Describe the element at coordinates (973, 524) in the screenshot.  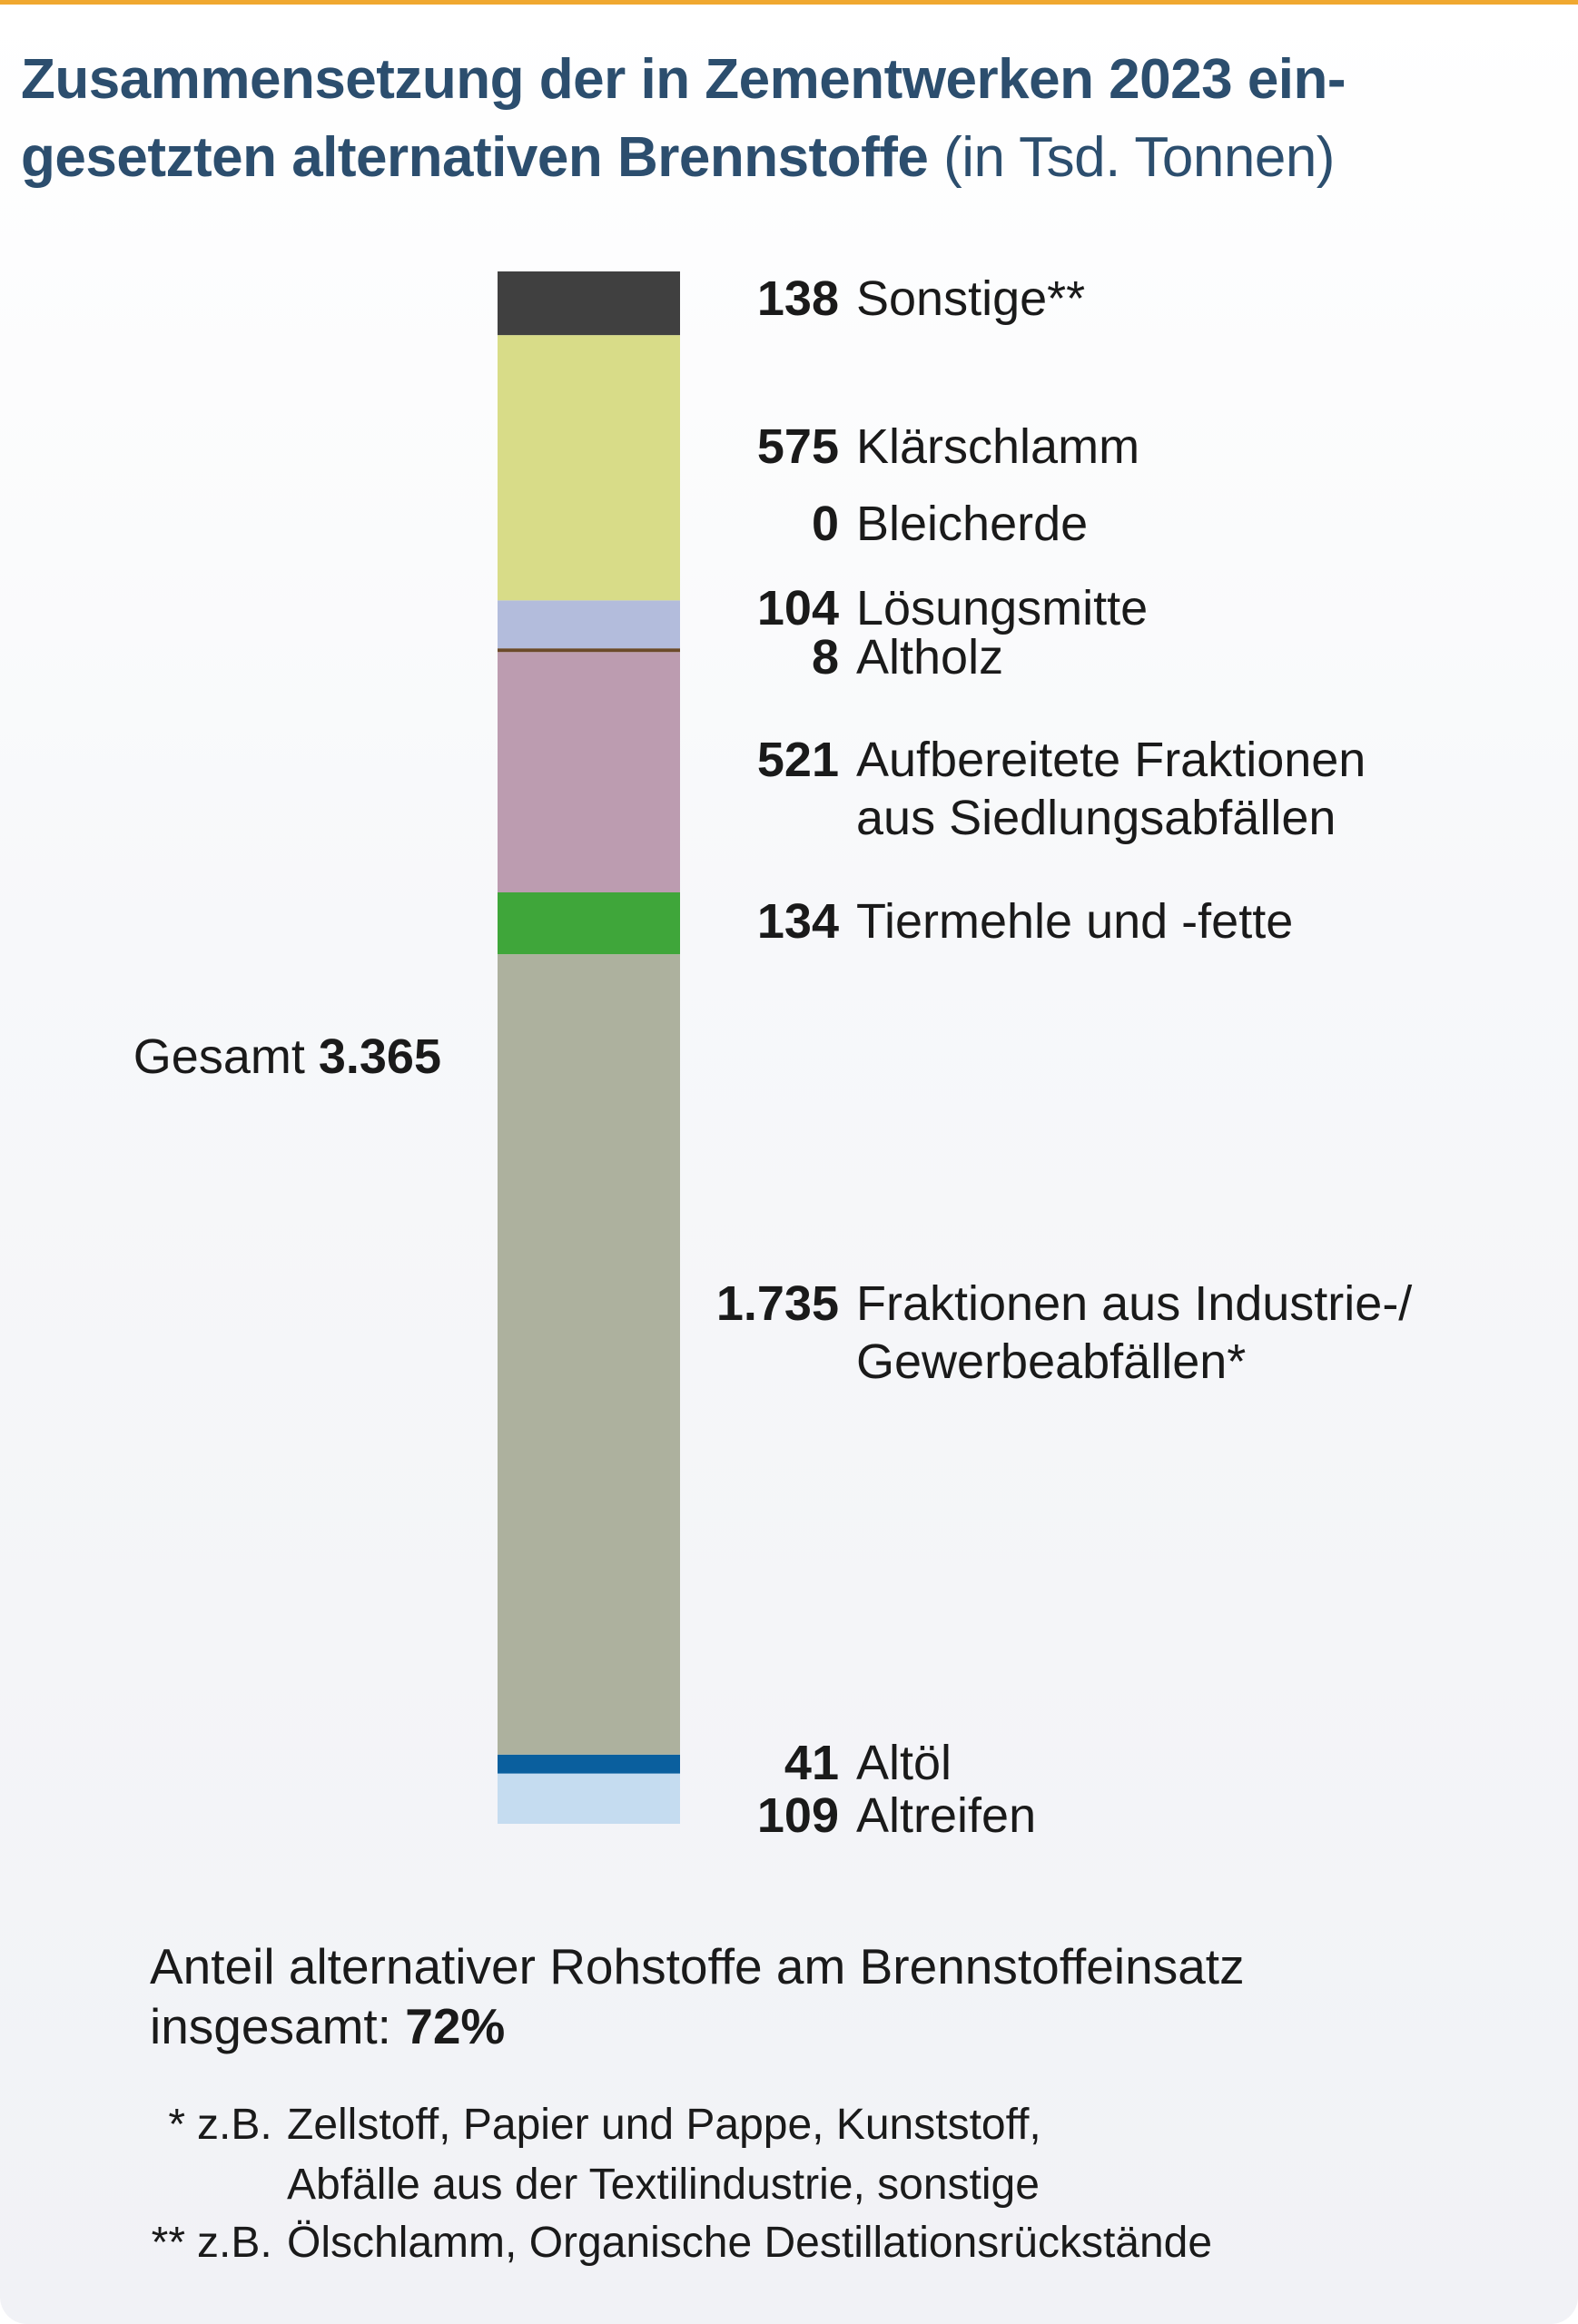
I see `legend-label: Bleicherde` at that location.